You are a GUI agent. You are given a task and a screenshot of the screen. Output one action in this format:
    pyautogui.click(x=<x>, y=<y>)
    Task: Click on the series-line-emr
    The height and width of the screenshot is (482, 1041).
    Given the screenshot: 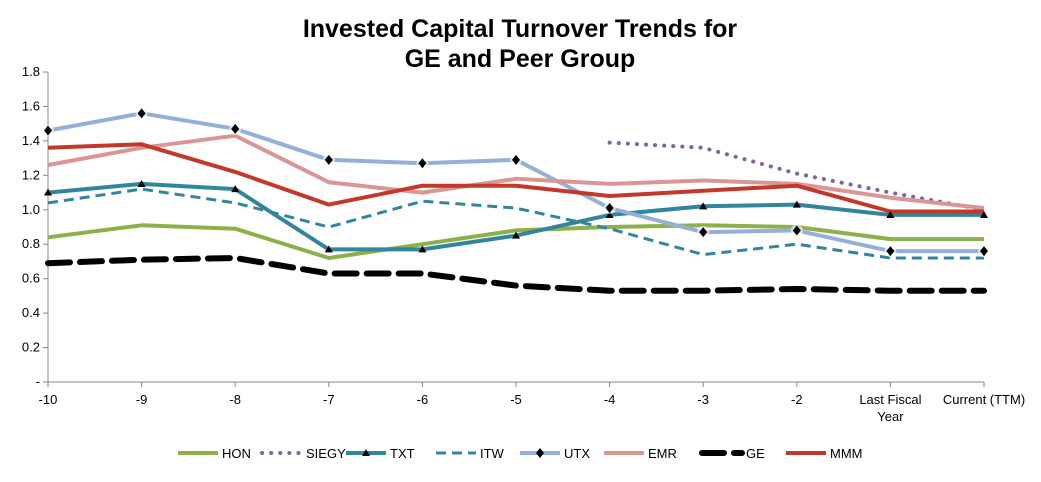 What is the action you would take?
    pyautogui.click(x=516, y=172)
    